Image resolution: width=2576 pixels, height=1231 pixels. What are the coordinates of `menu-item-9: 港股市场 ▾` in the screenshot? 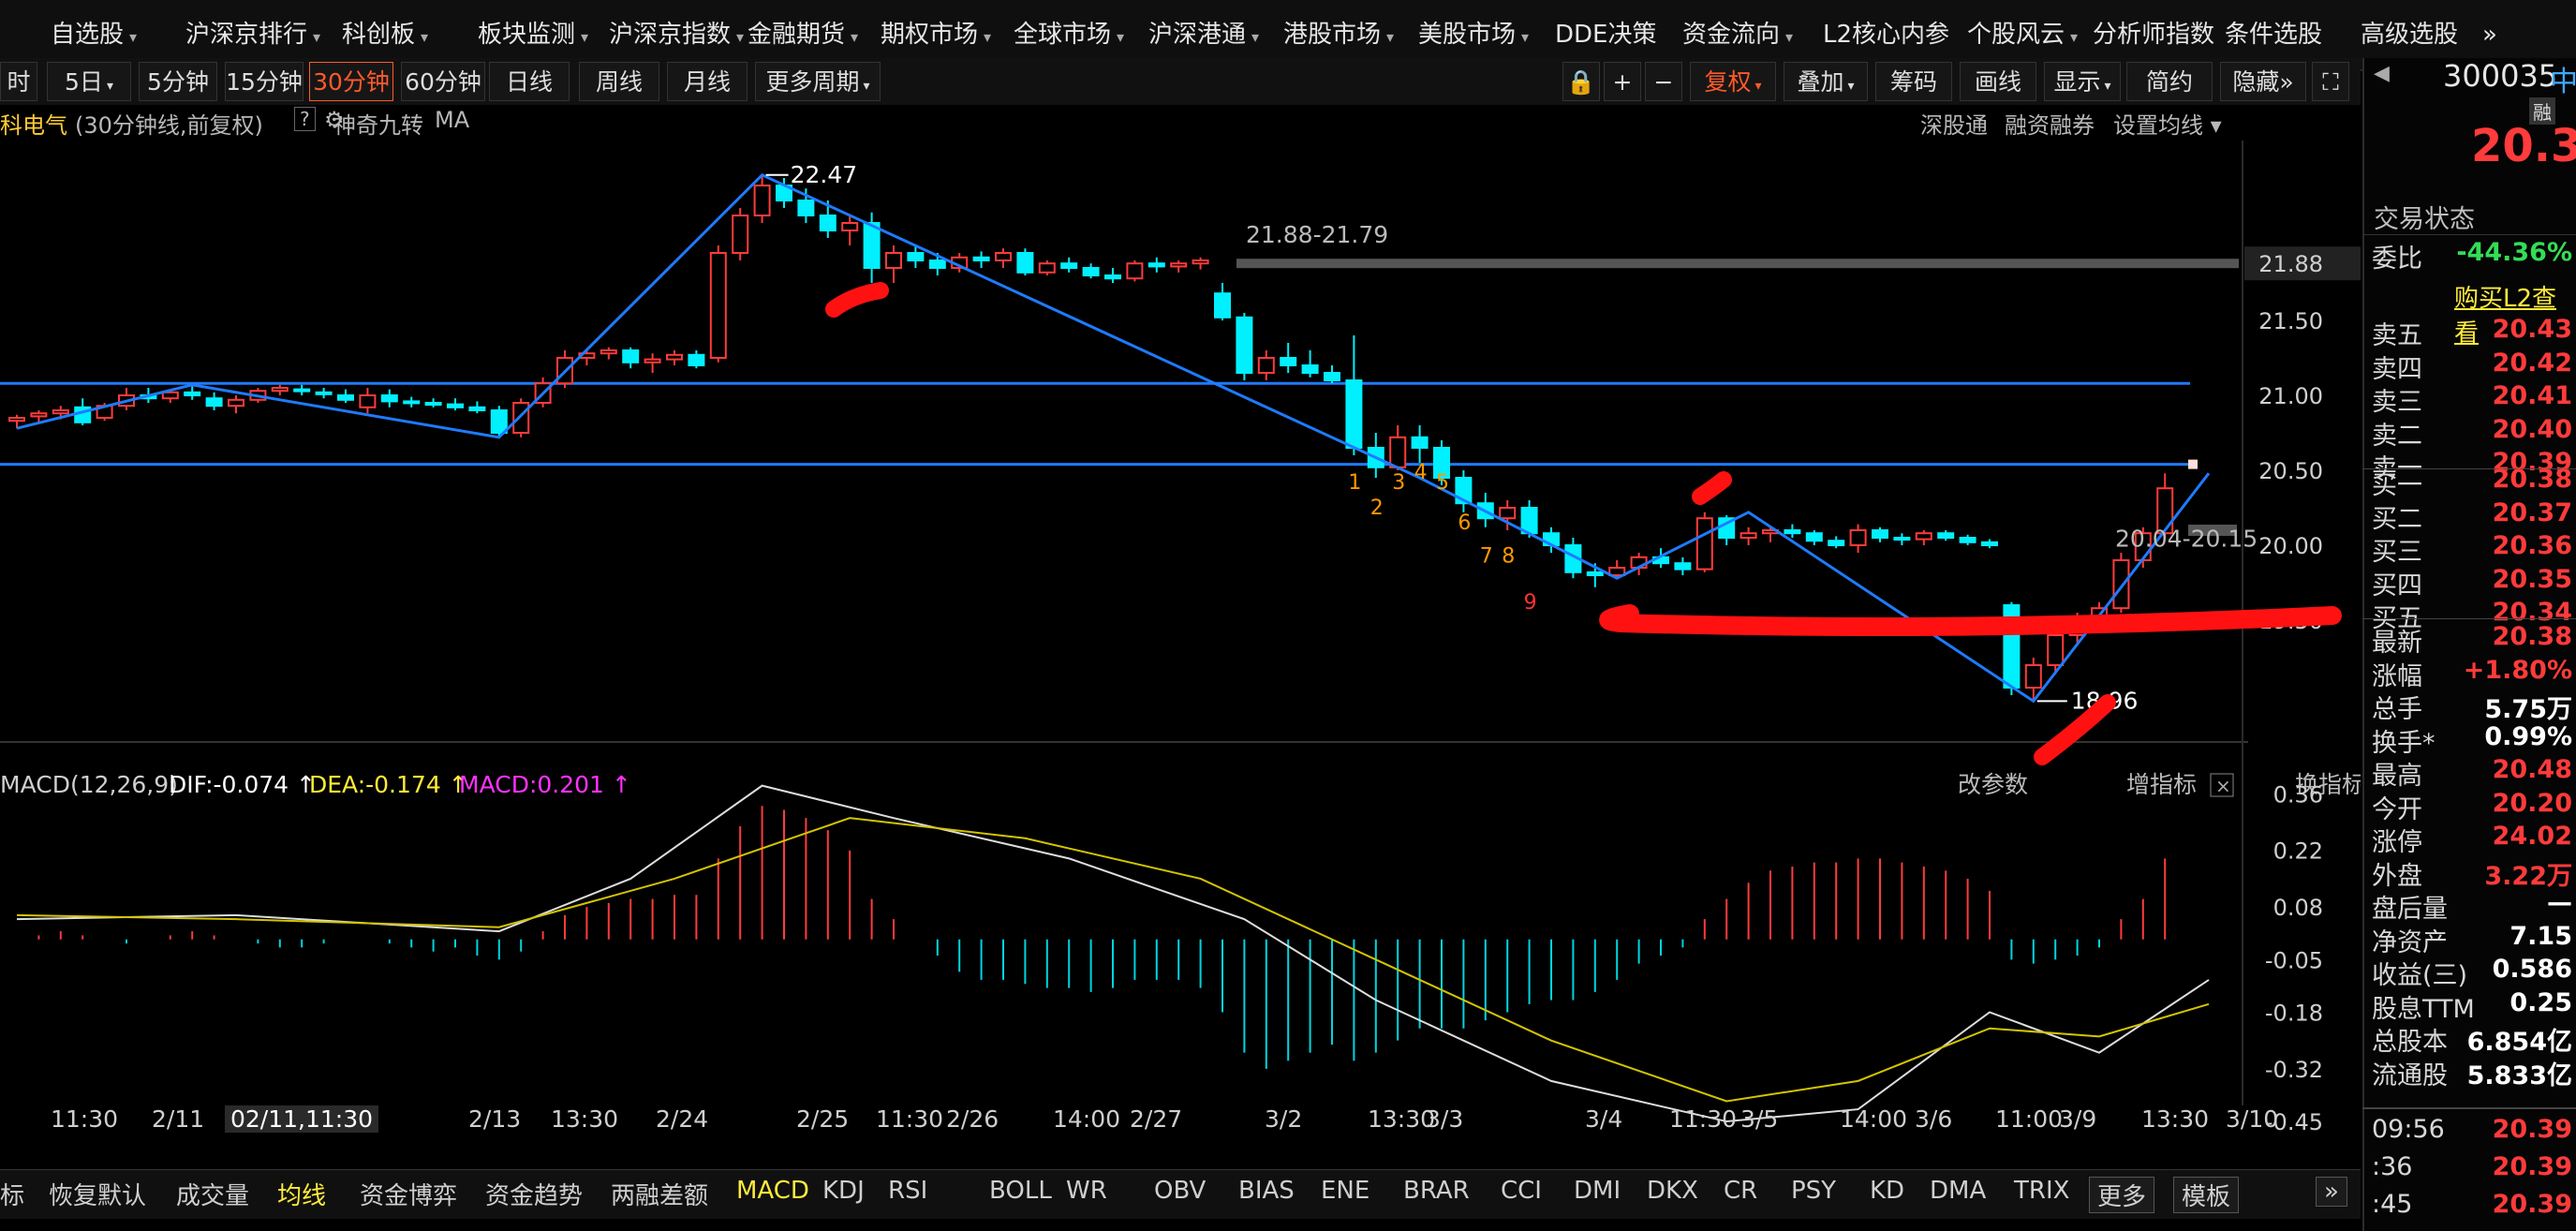 It's located at (1339, 34).